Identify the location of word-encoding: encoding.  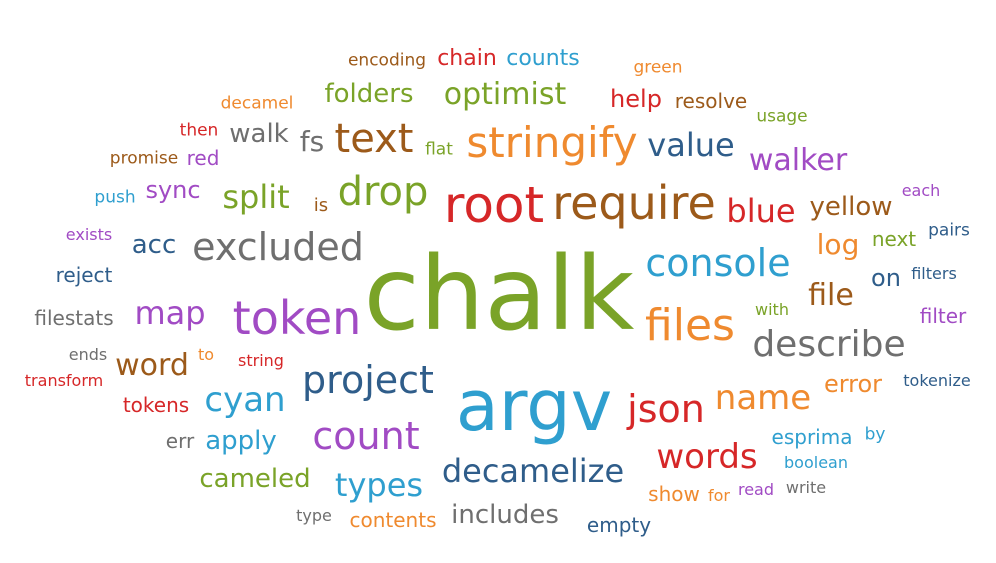
(387, 60).